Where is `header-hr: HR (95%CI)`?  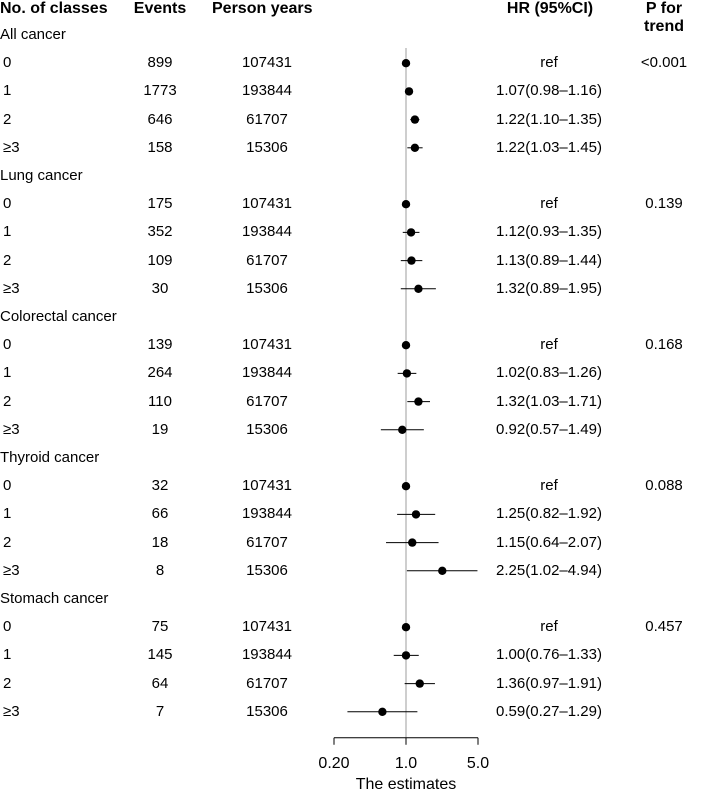 header-hr: HR (95%CI) is located at coordinates (550, 8).